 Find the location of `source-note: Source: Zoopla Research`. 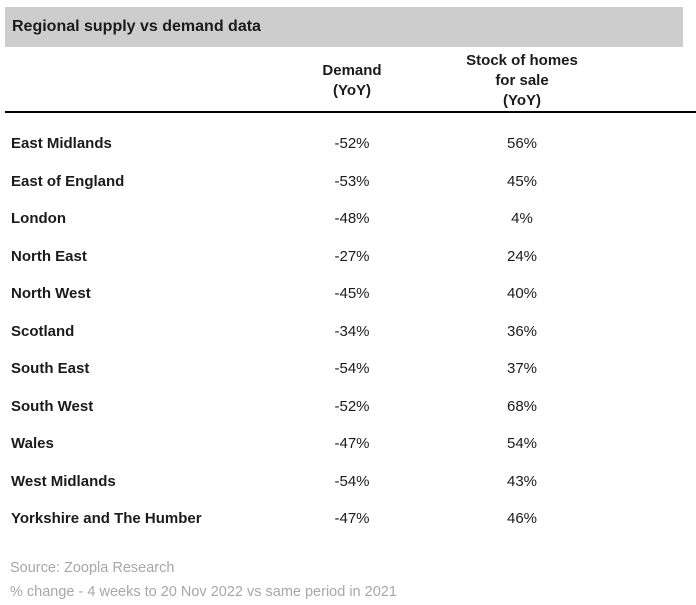

source-note: Source: Zoopla Research is located at coordinates (92, 568).